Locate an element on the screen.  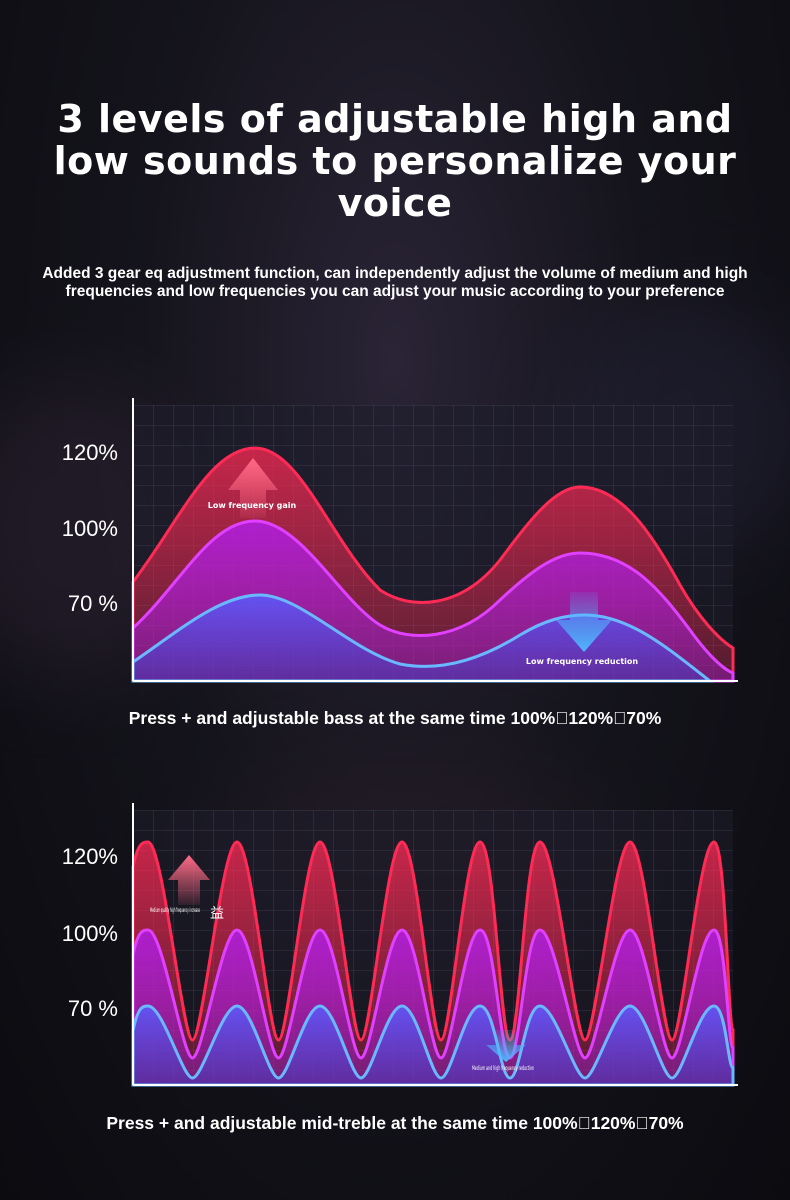
annotation-high-reduction: Medium and high frequency reduction is located at coordinates (503, 1068).